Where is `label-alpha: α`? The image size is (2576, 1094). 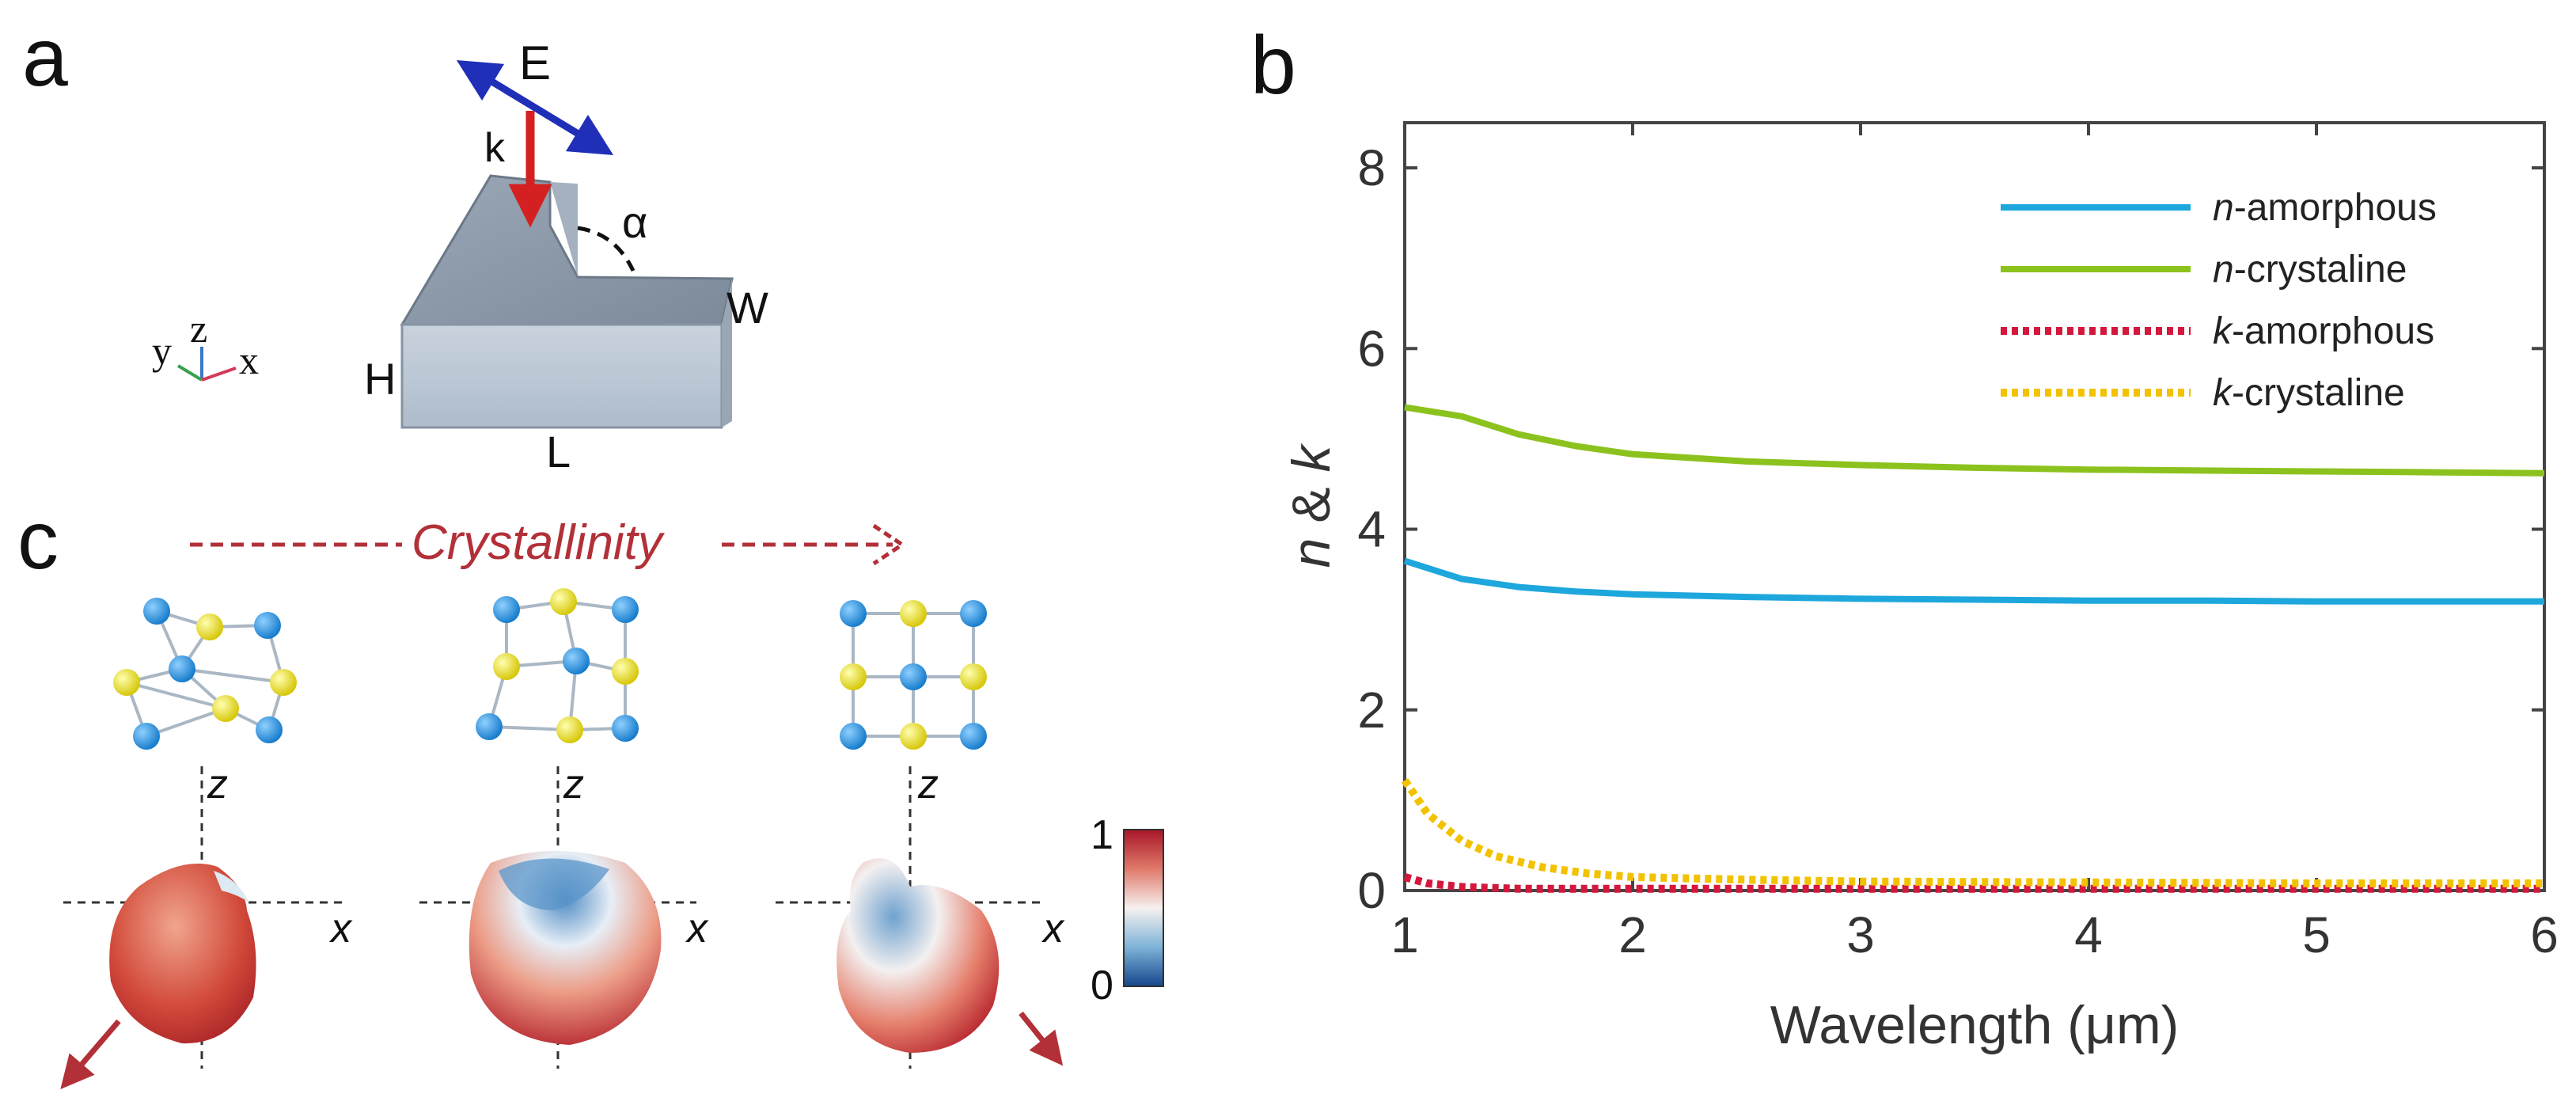
label-alpha: α is located at coordinates (634, 222).